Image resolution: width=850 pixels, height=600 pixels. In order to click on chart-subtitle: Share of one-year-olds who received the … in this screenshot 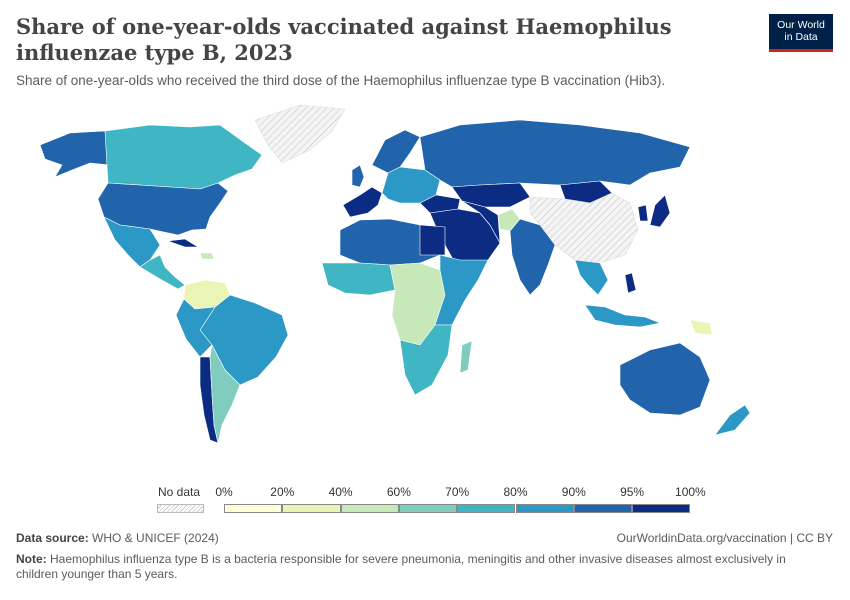, I will do `click(341, 80)`.